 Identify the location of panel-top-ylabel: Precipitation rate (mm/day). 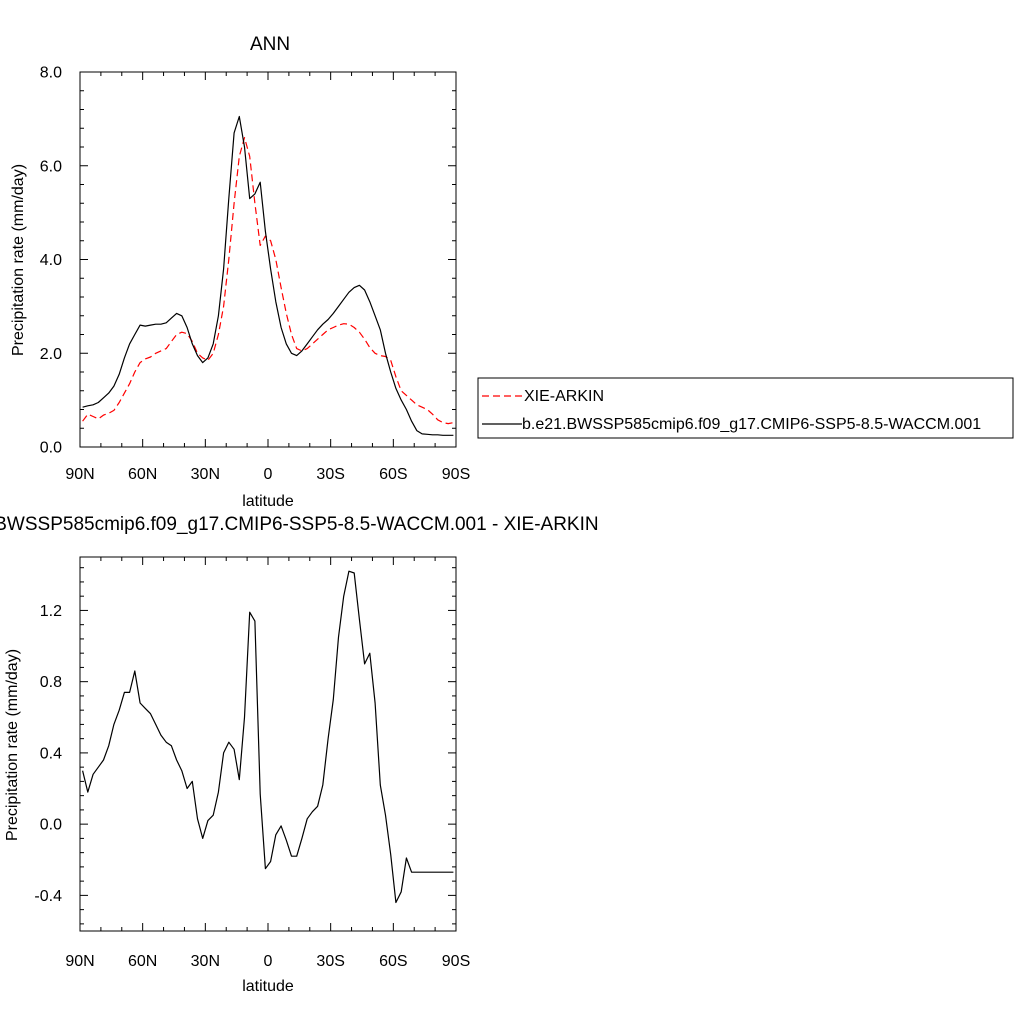
(18, 260).